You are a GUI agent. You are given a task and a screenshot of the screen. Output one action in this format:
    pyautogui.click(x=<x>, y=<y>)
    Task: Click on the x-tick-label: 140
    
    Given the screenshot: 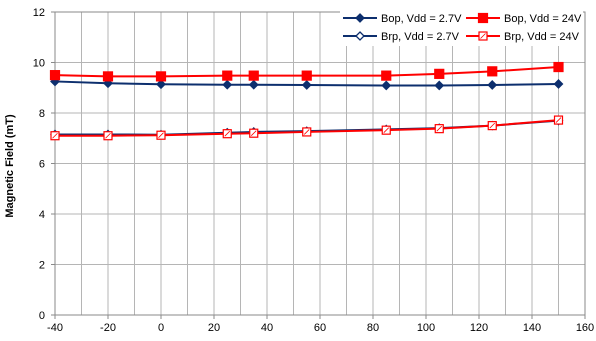 What is the action you would take?
    pyautogui.click(x=532, y=328)
    